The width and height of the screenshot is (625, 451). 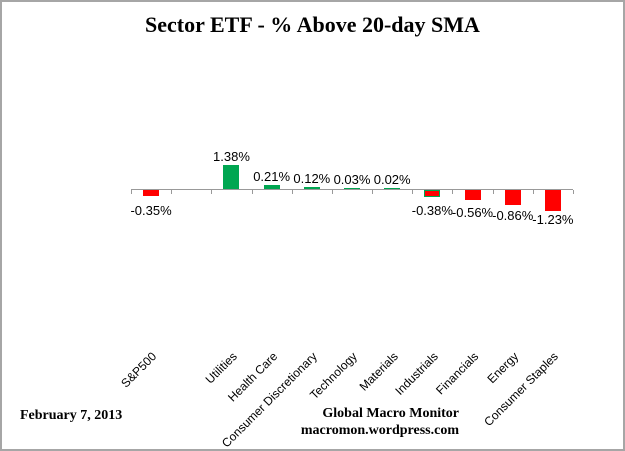 I want to click on category-label: Utilities, so click(x=221, y=368).